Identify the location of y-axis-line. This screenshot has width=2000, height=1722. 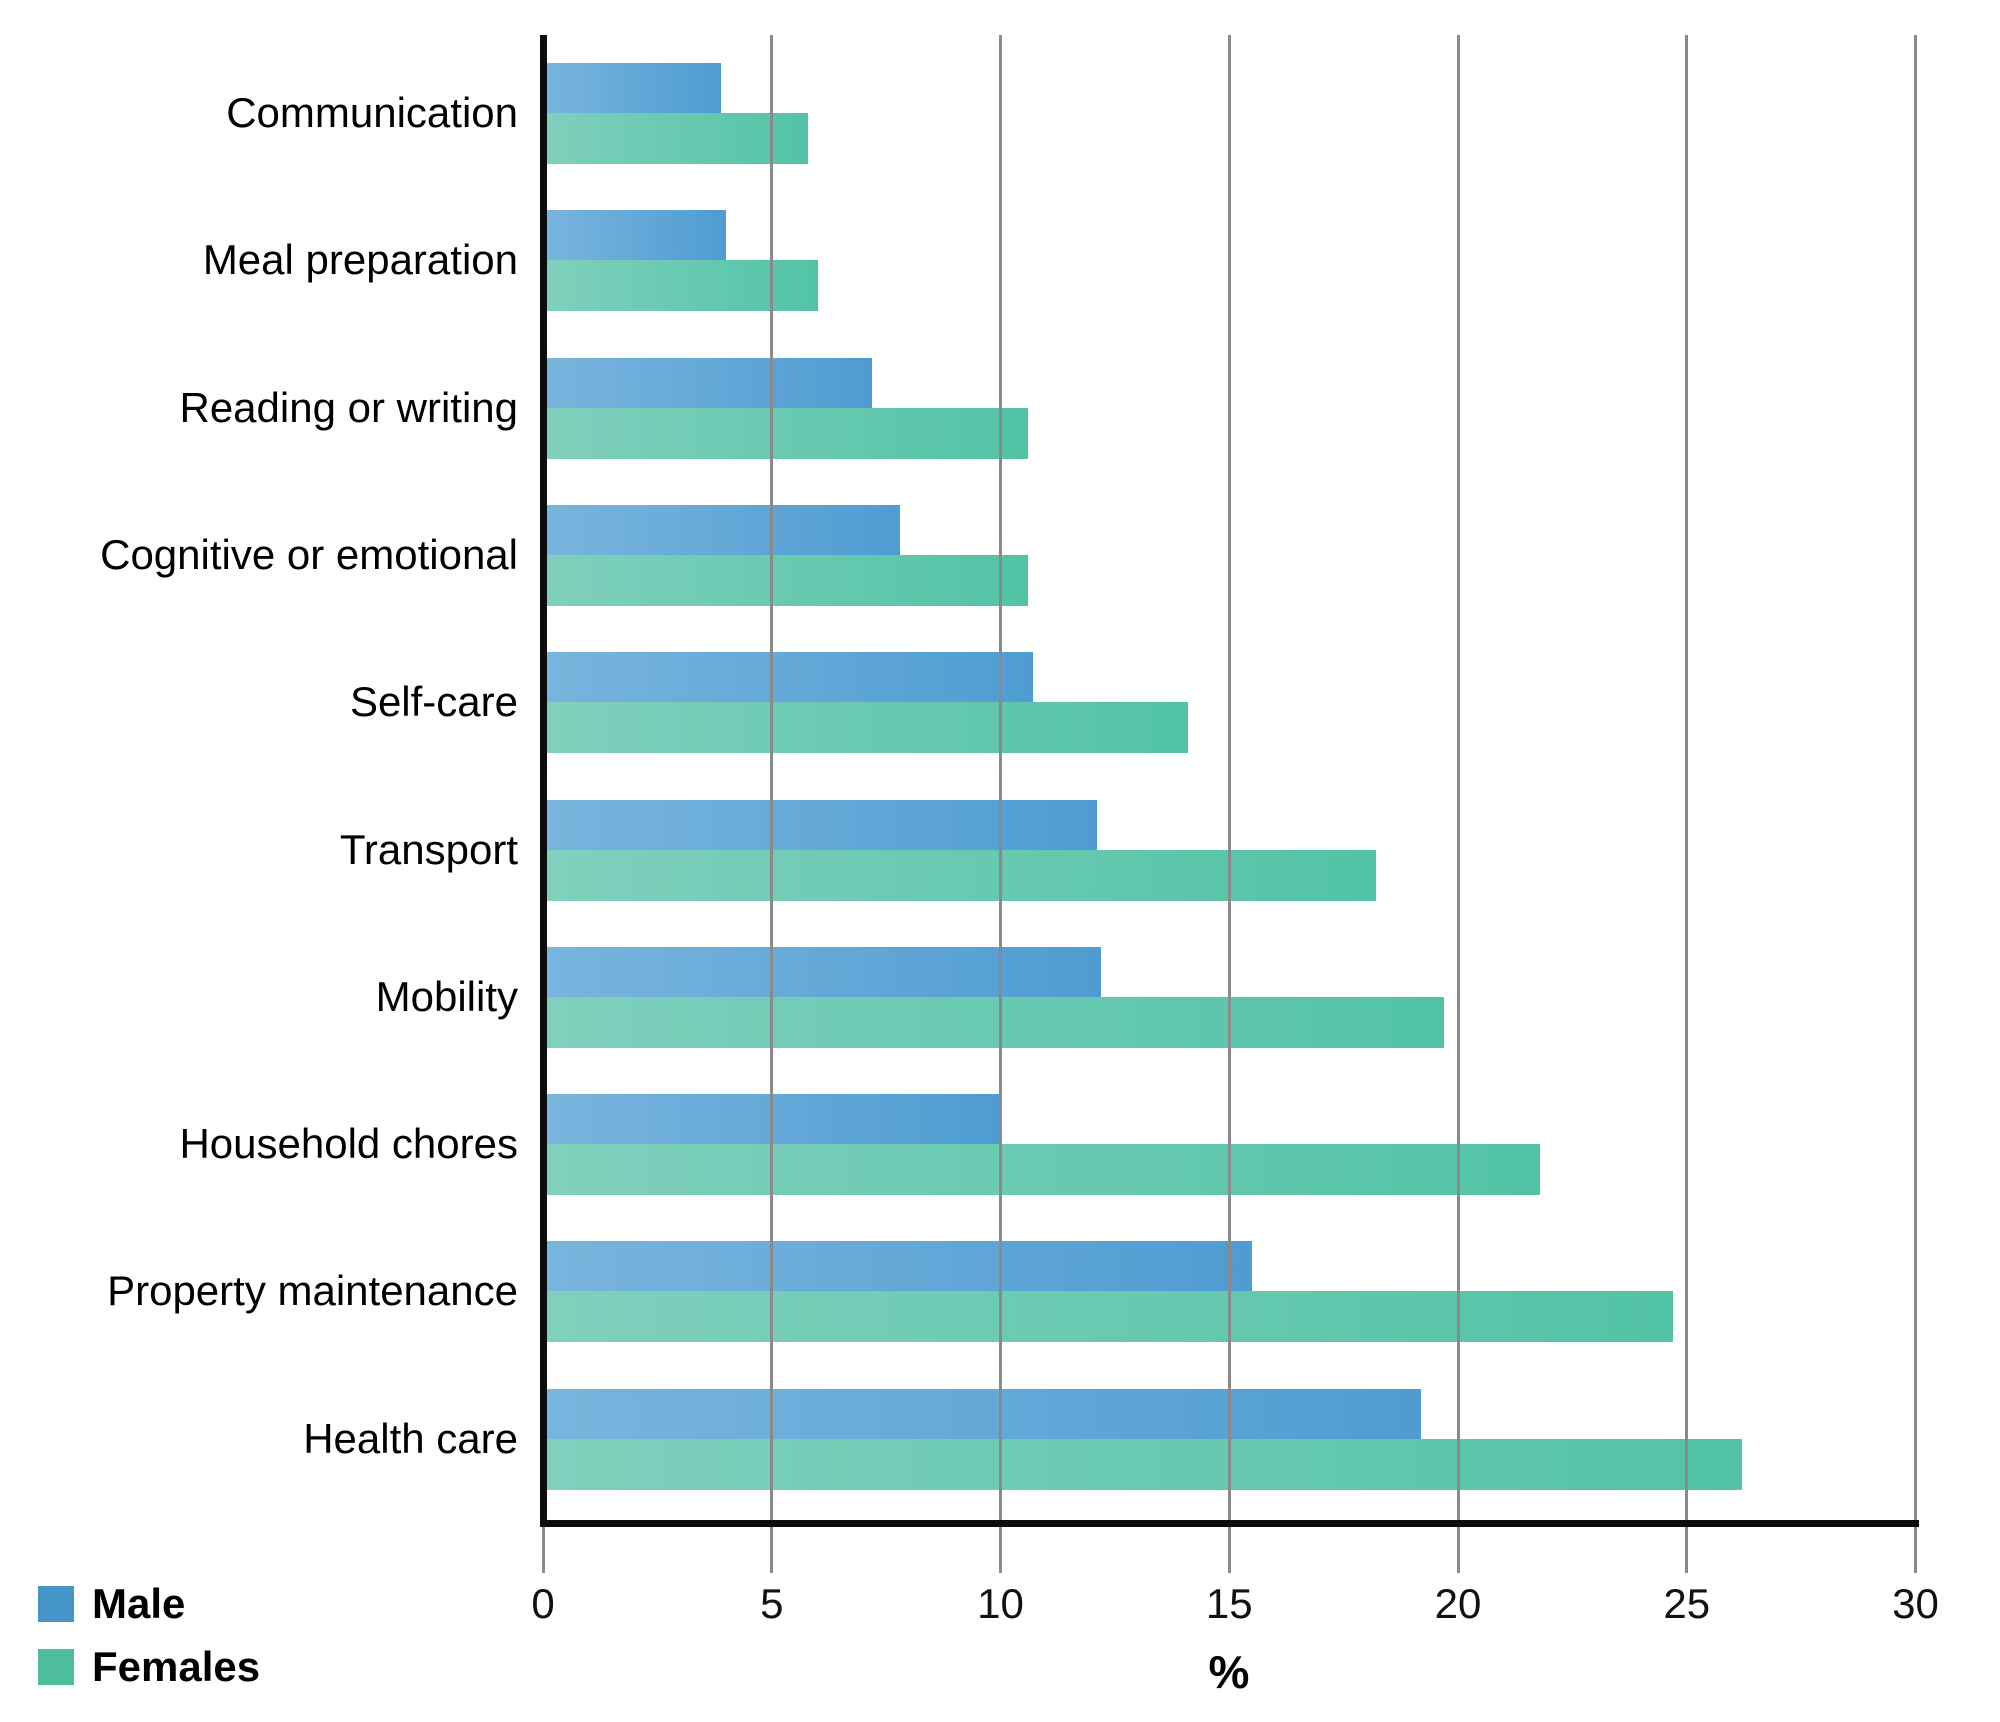
(543, 781).